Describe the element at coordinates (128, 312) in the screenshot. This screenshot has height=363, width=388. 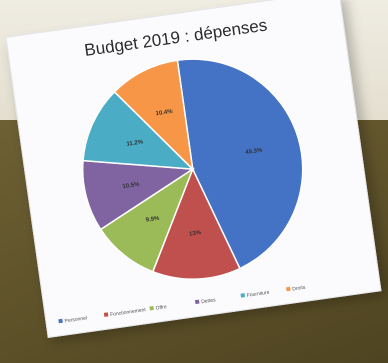
I see `legend-label-fonctionnement: Fonctionnement` at that location.